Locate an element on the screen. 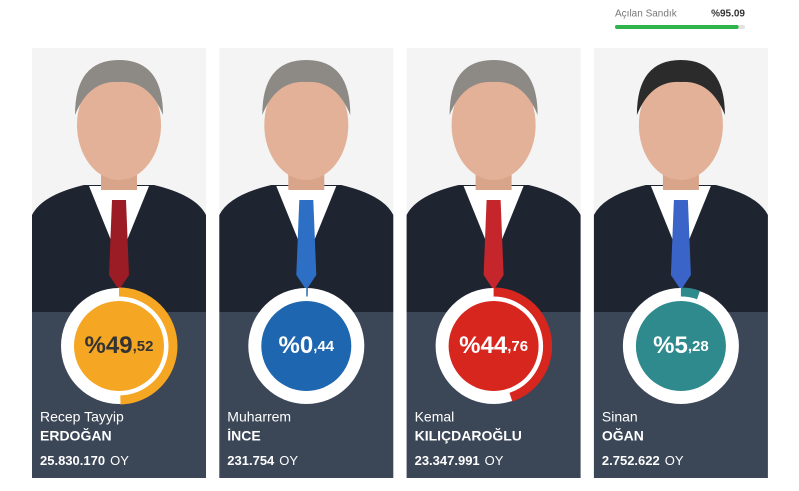 This screenshot has height=491, width=799. percent-main: %44 is located at coordinates (483, 345).